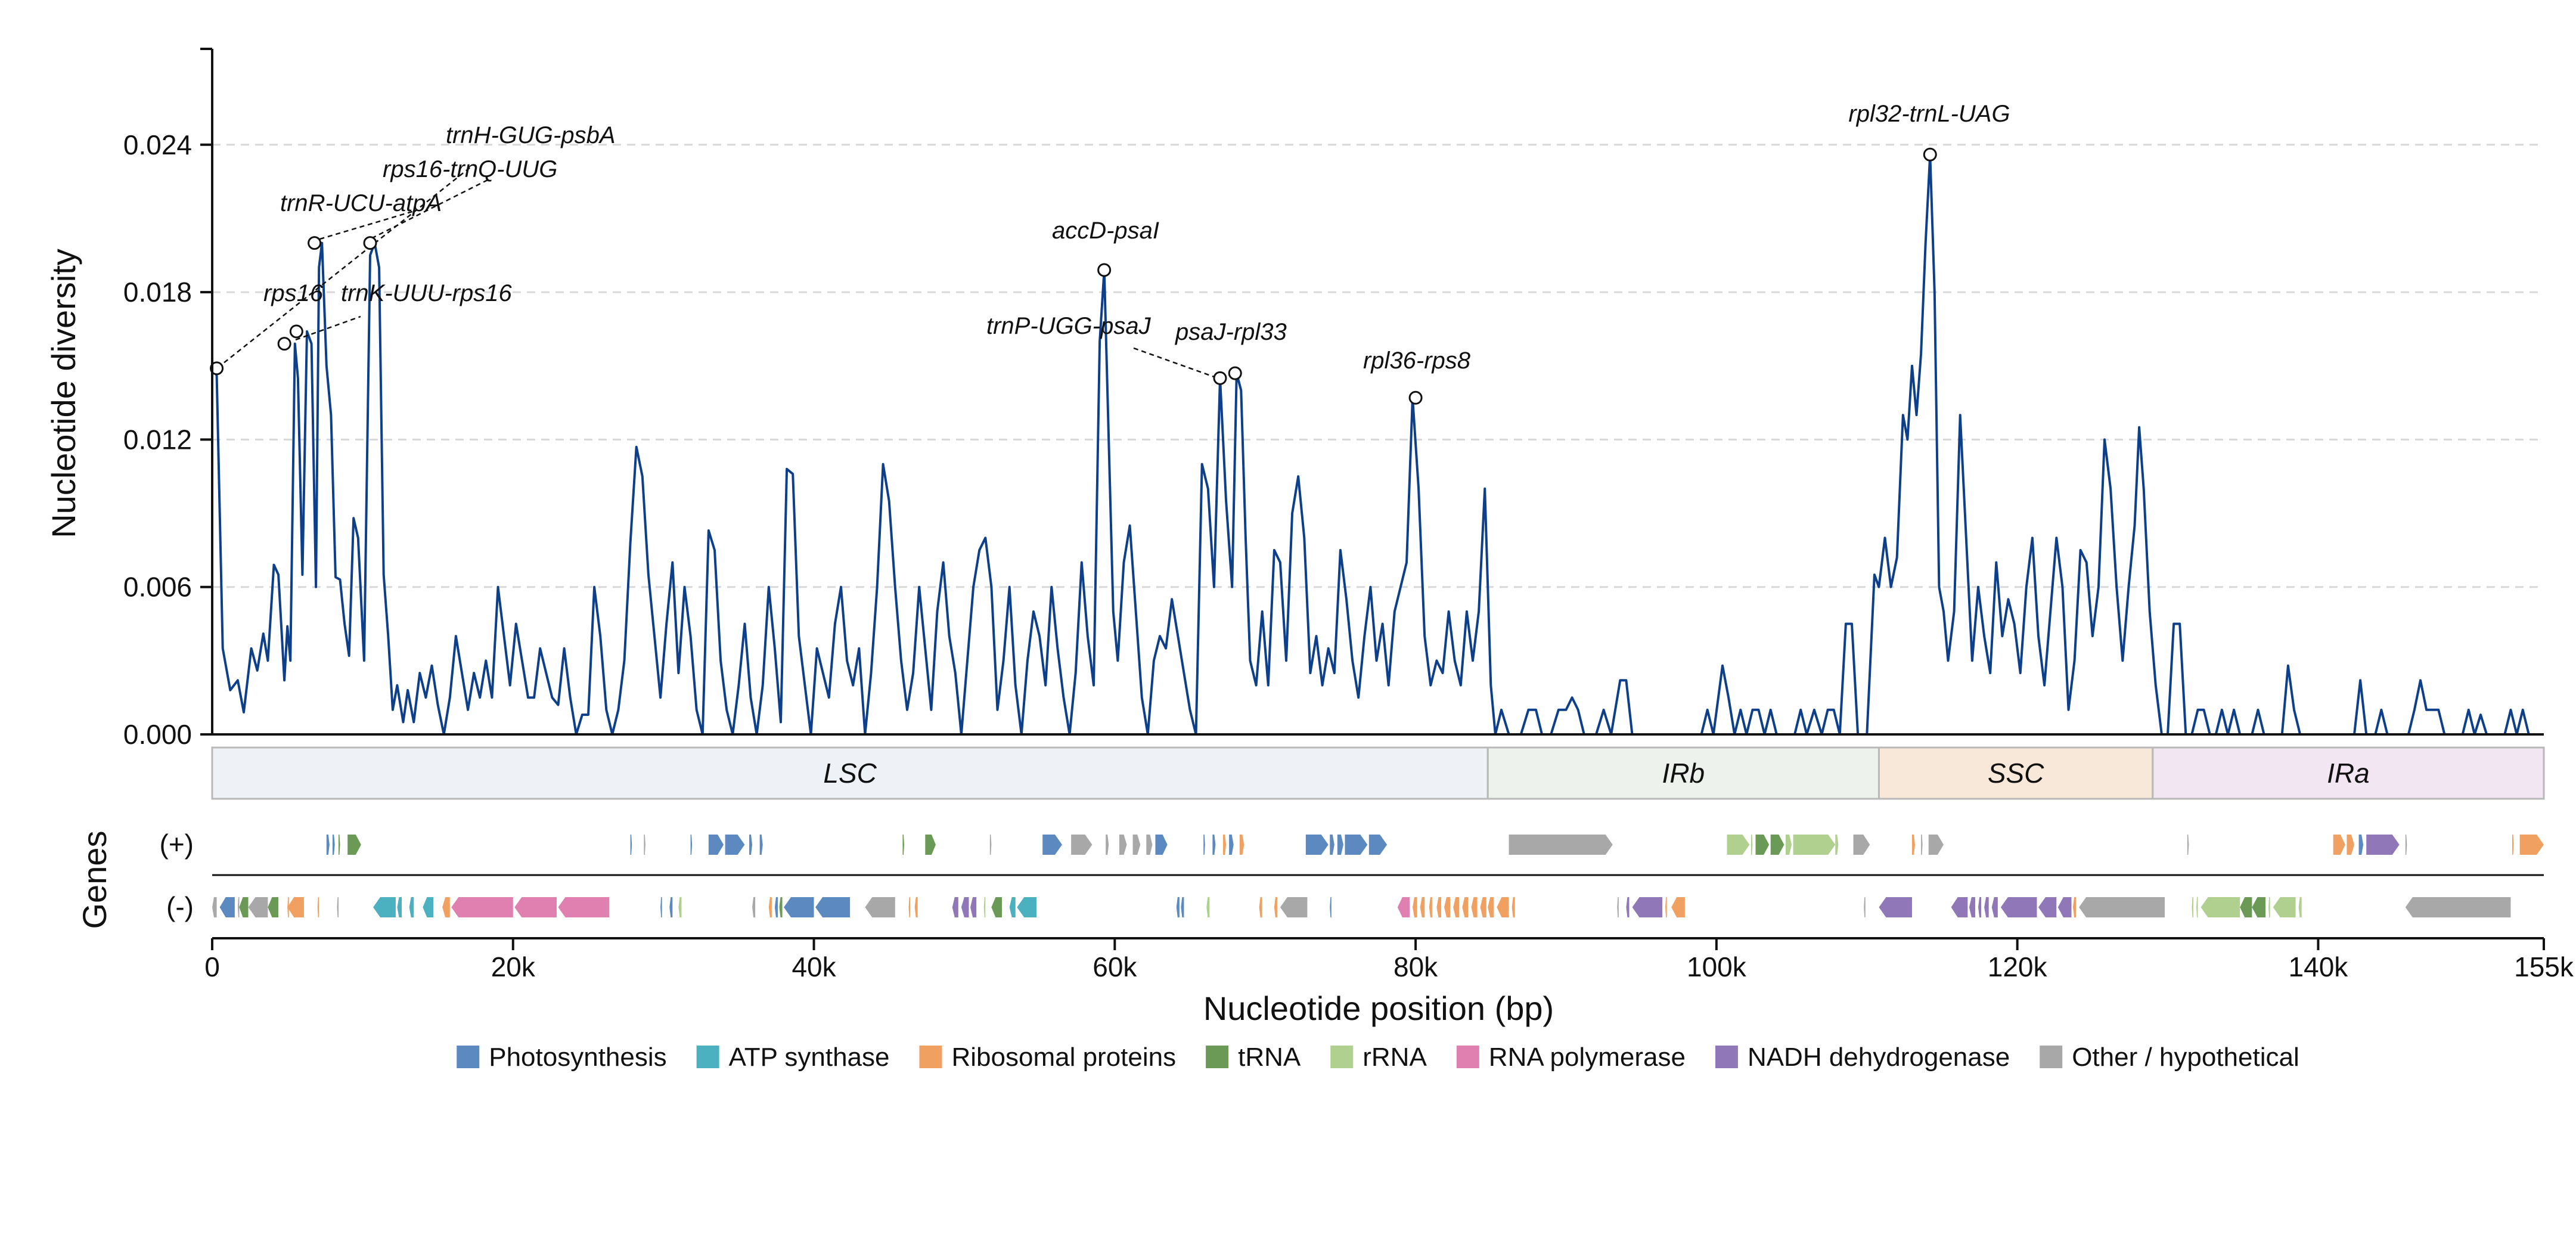  Describe the element at coordinates (814, 966) in the screenshot. I see `x-tick-label: 40k` at that location.